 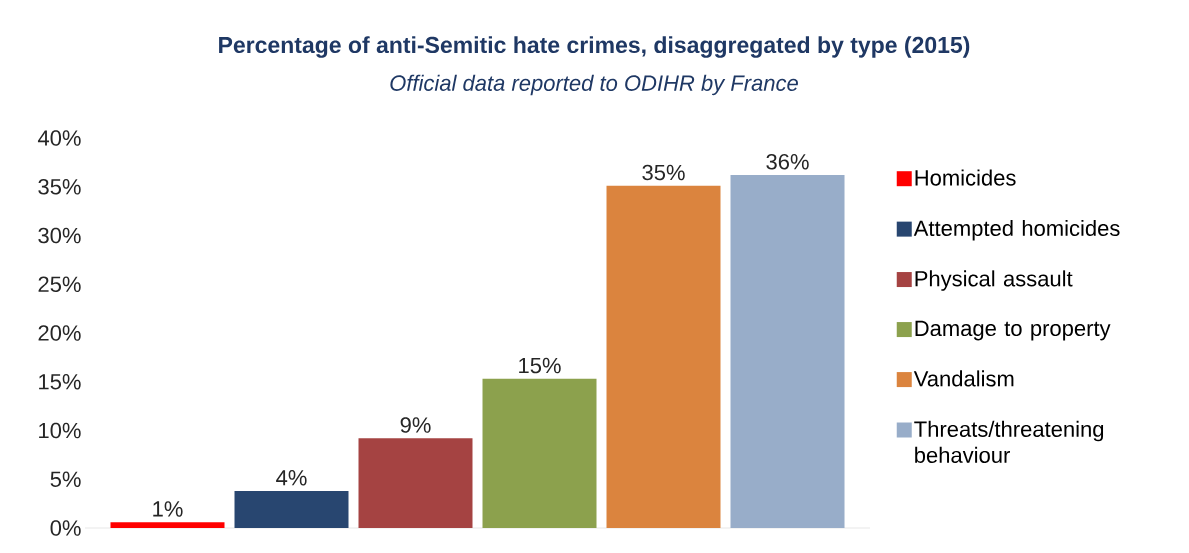 What do you see at coordinates (594, 85) in the screenshot?
I see `chart-subtitle: Official data reported to ODIHR by France` at bounding box center [594, 85].